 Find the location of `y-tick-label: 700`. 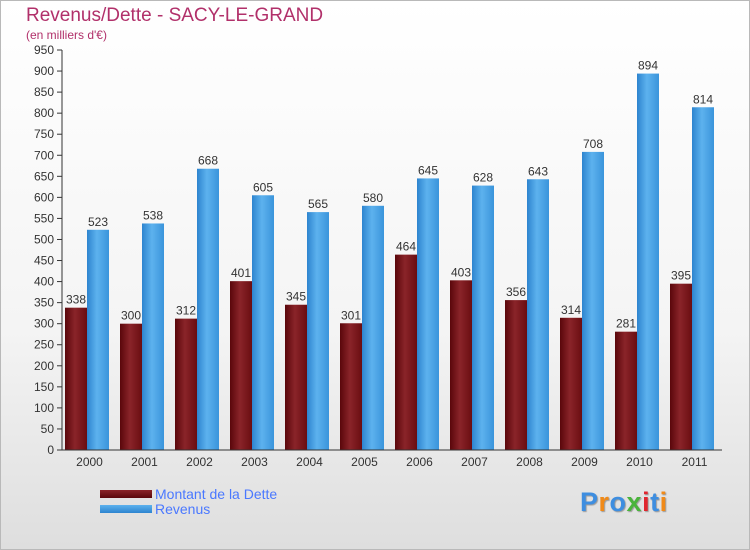

y-tick-label: 700 is located at coordinates (44, 155).